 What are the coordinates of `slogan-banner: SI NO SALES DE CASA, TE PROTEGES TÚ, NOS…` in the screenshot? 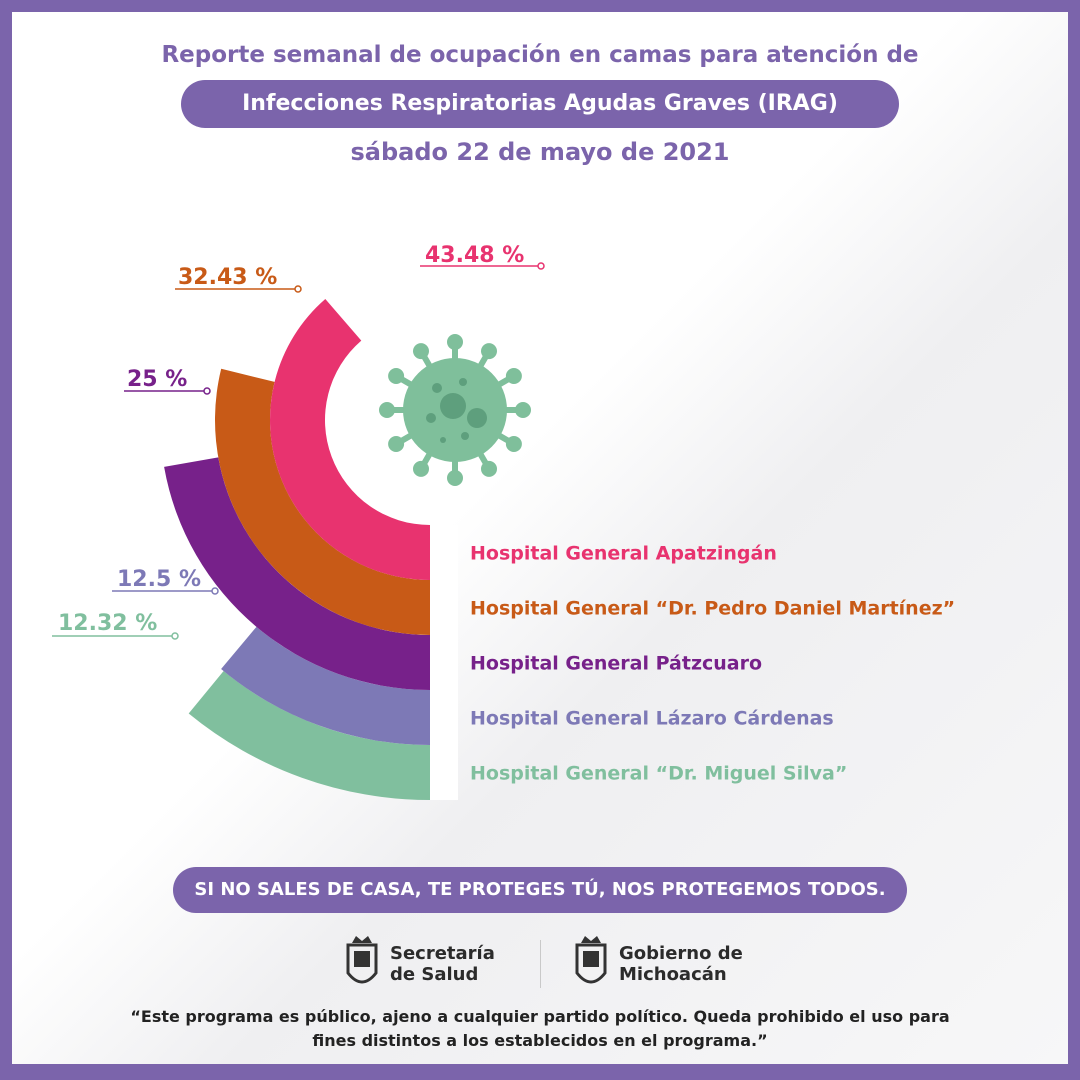 It's located at (540, 890).